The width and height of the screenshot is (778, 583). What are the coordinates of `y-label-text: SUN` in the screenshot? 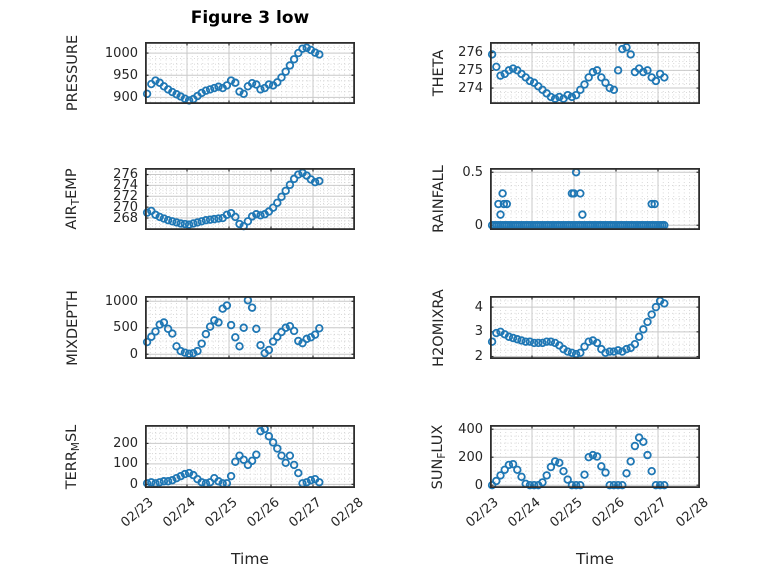 It's located at (438, 473).